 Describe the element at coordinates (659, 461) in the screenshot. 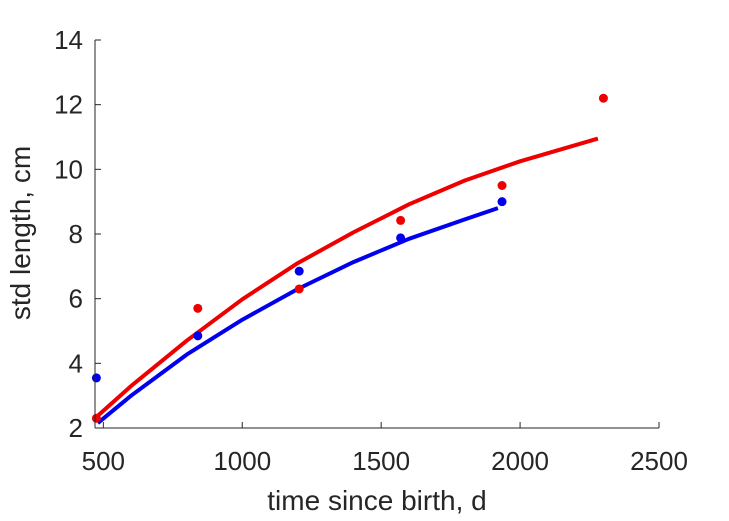

I see `x-tick-label: 2500` at that location.